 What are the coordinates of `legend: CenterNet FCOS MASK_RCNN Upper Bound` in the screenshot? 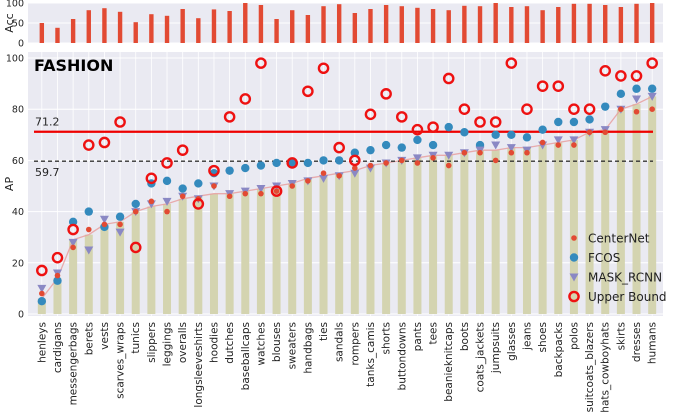 It's located at (617, 268).